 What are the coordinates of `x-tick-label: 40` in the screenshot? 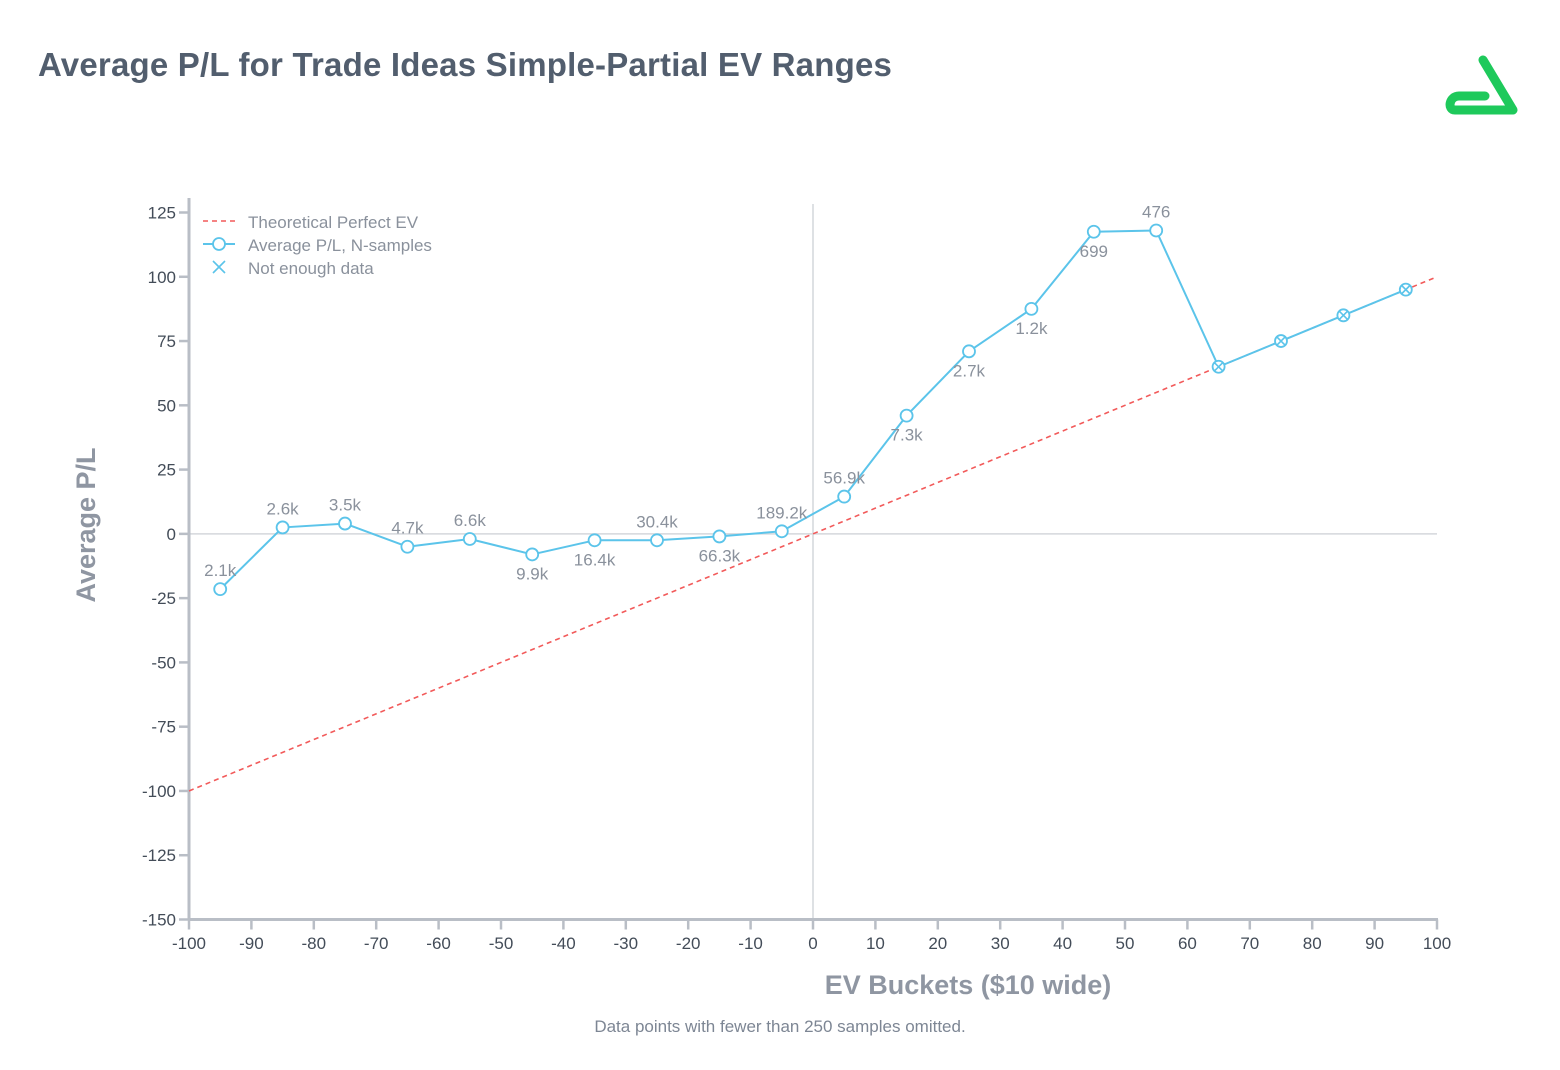 It's located at (1062, 943).